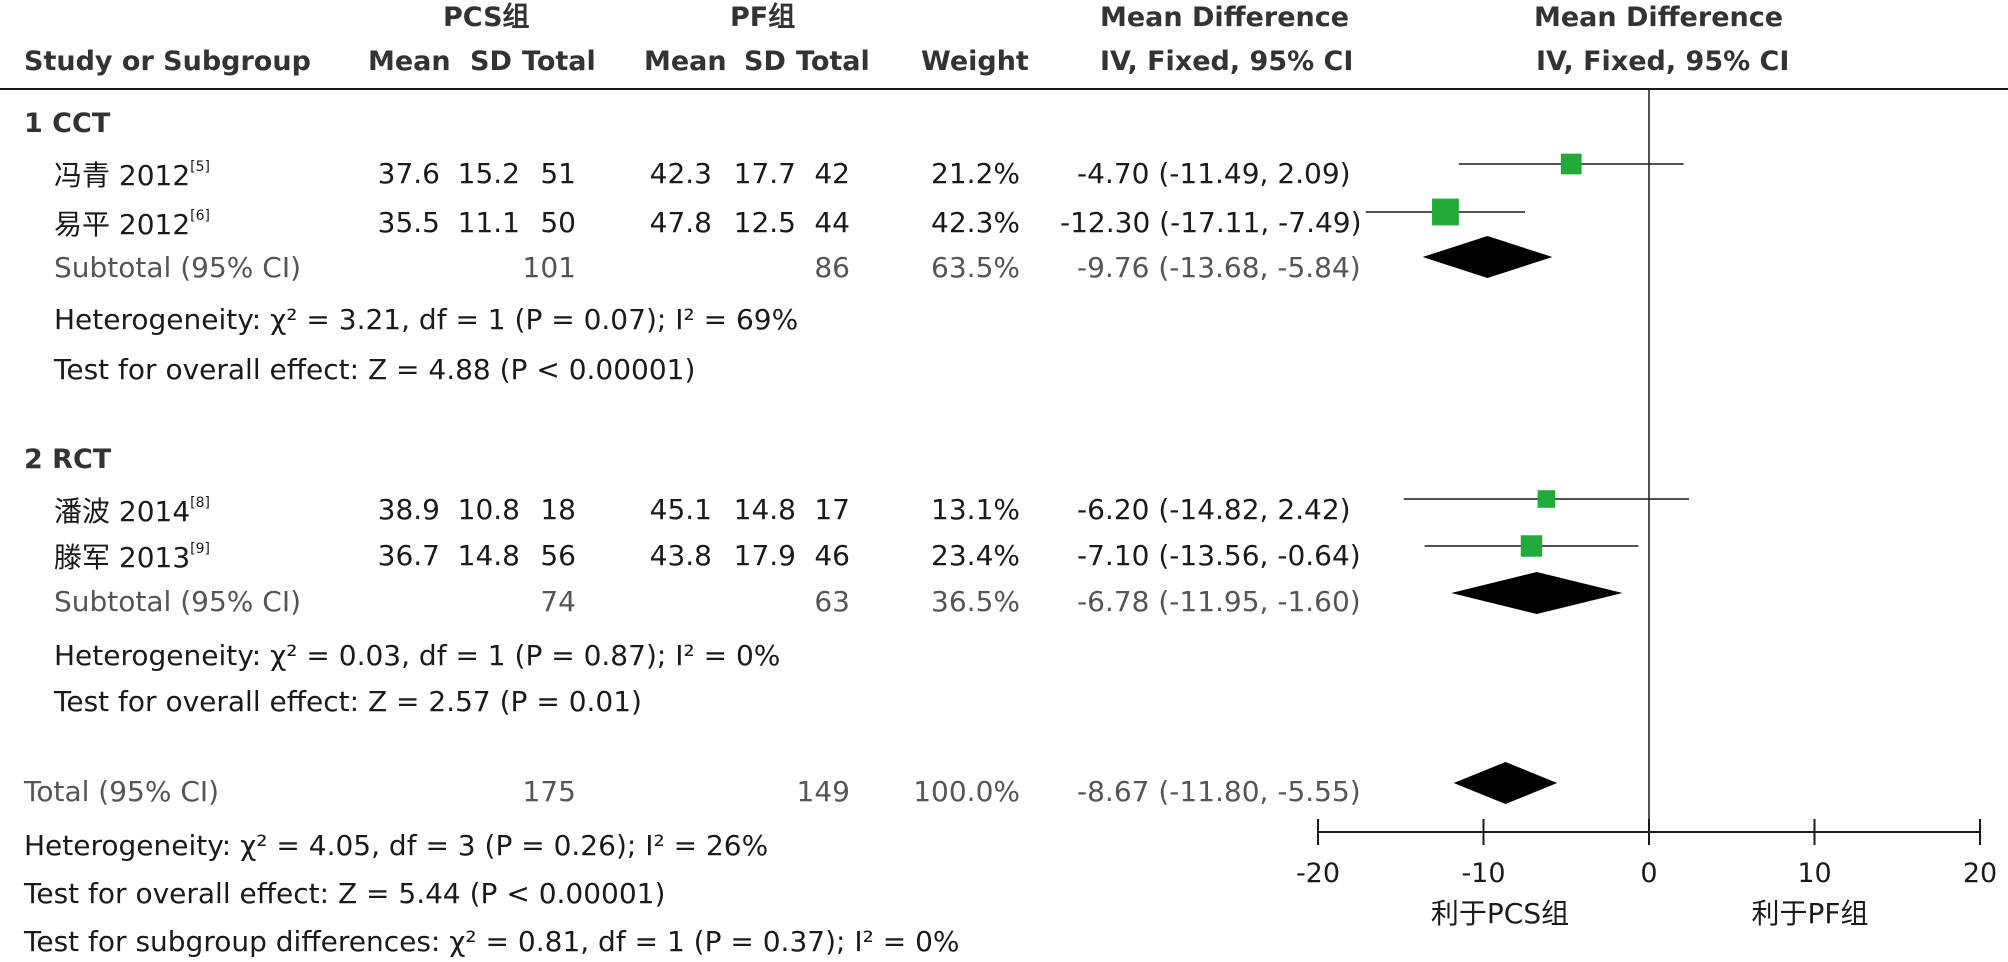  I want to click on study-sd2: 17.9, so click(764, 555).